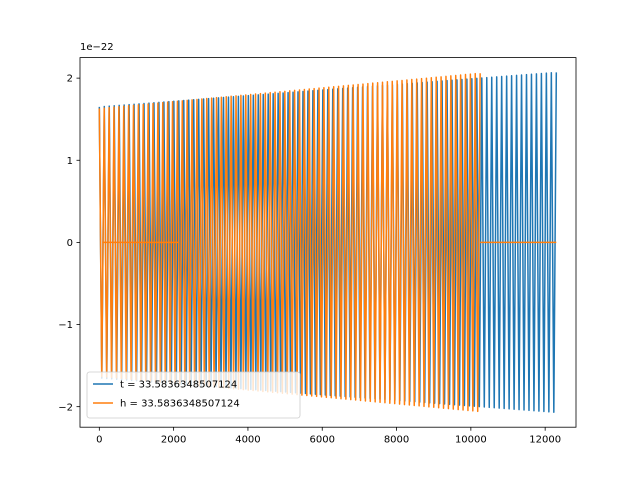 The width and height of the screenshot is (640, 480). I want to click on x-tick-label-0: 0, so click(99, 440).